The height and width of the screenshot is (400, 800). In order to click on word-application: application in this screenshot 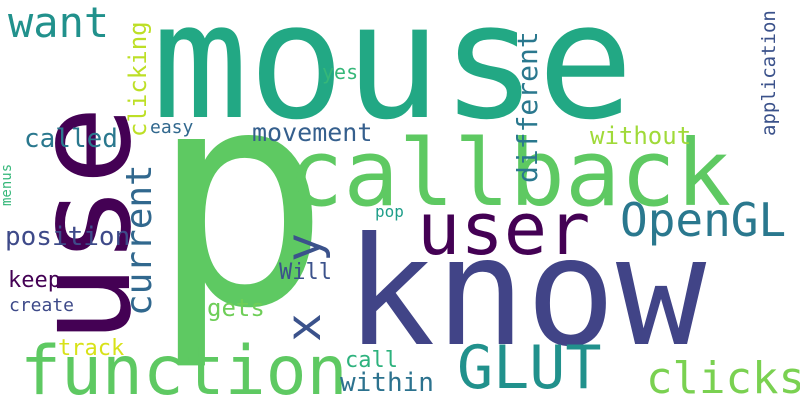, I will do `click(769, 73)`.